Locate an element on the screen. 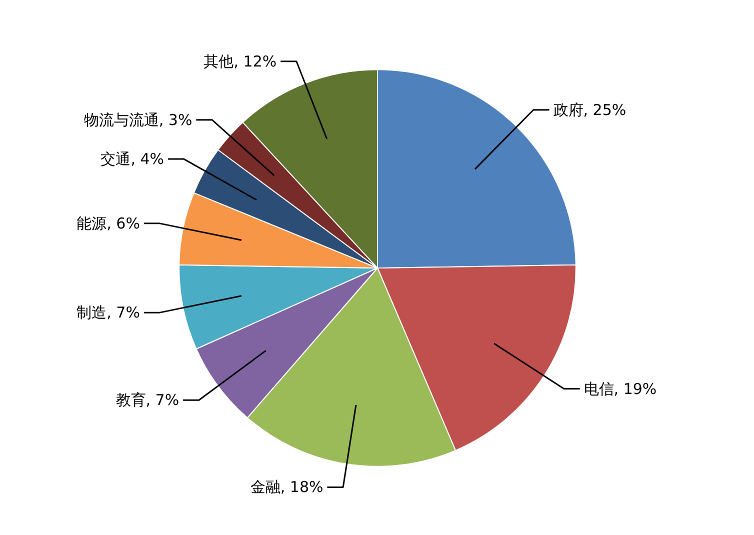  slice-label: 教育, 7% is located at coordinates (148, 400).